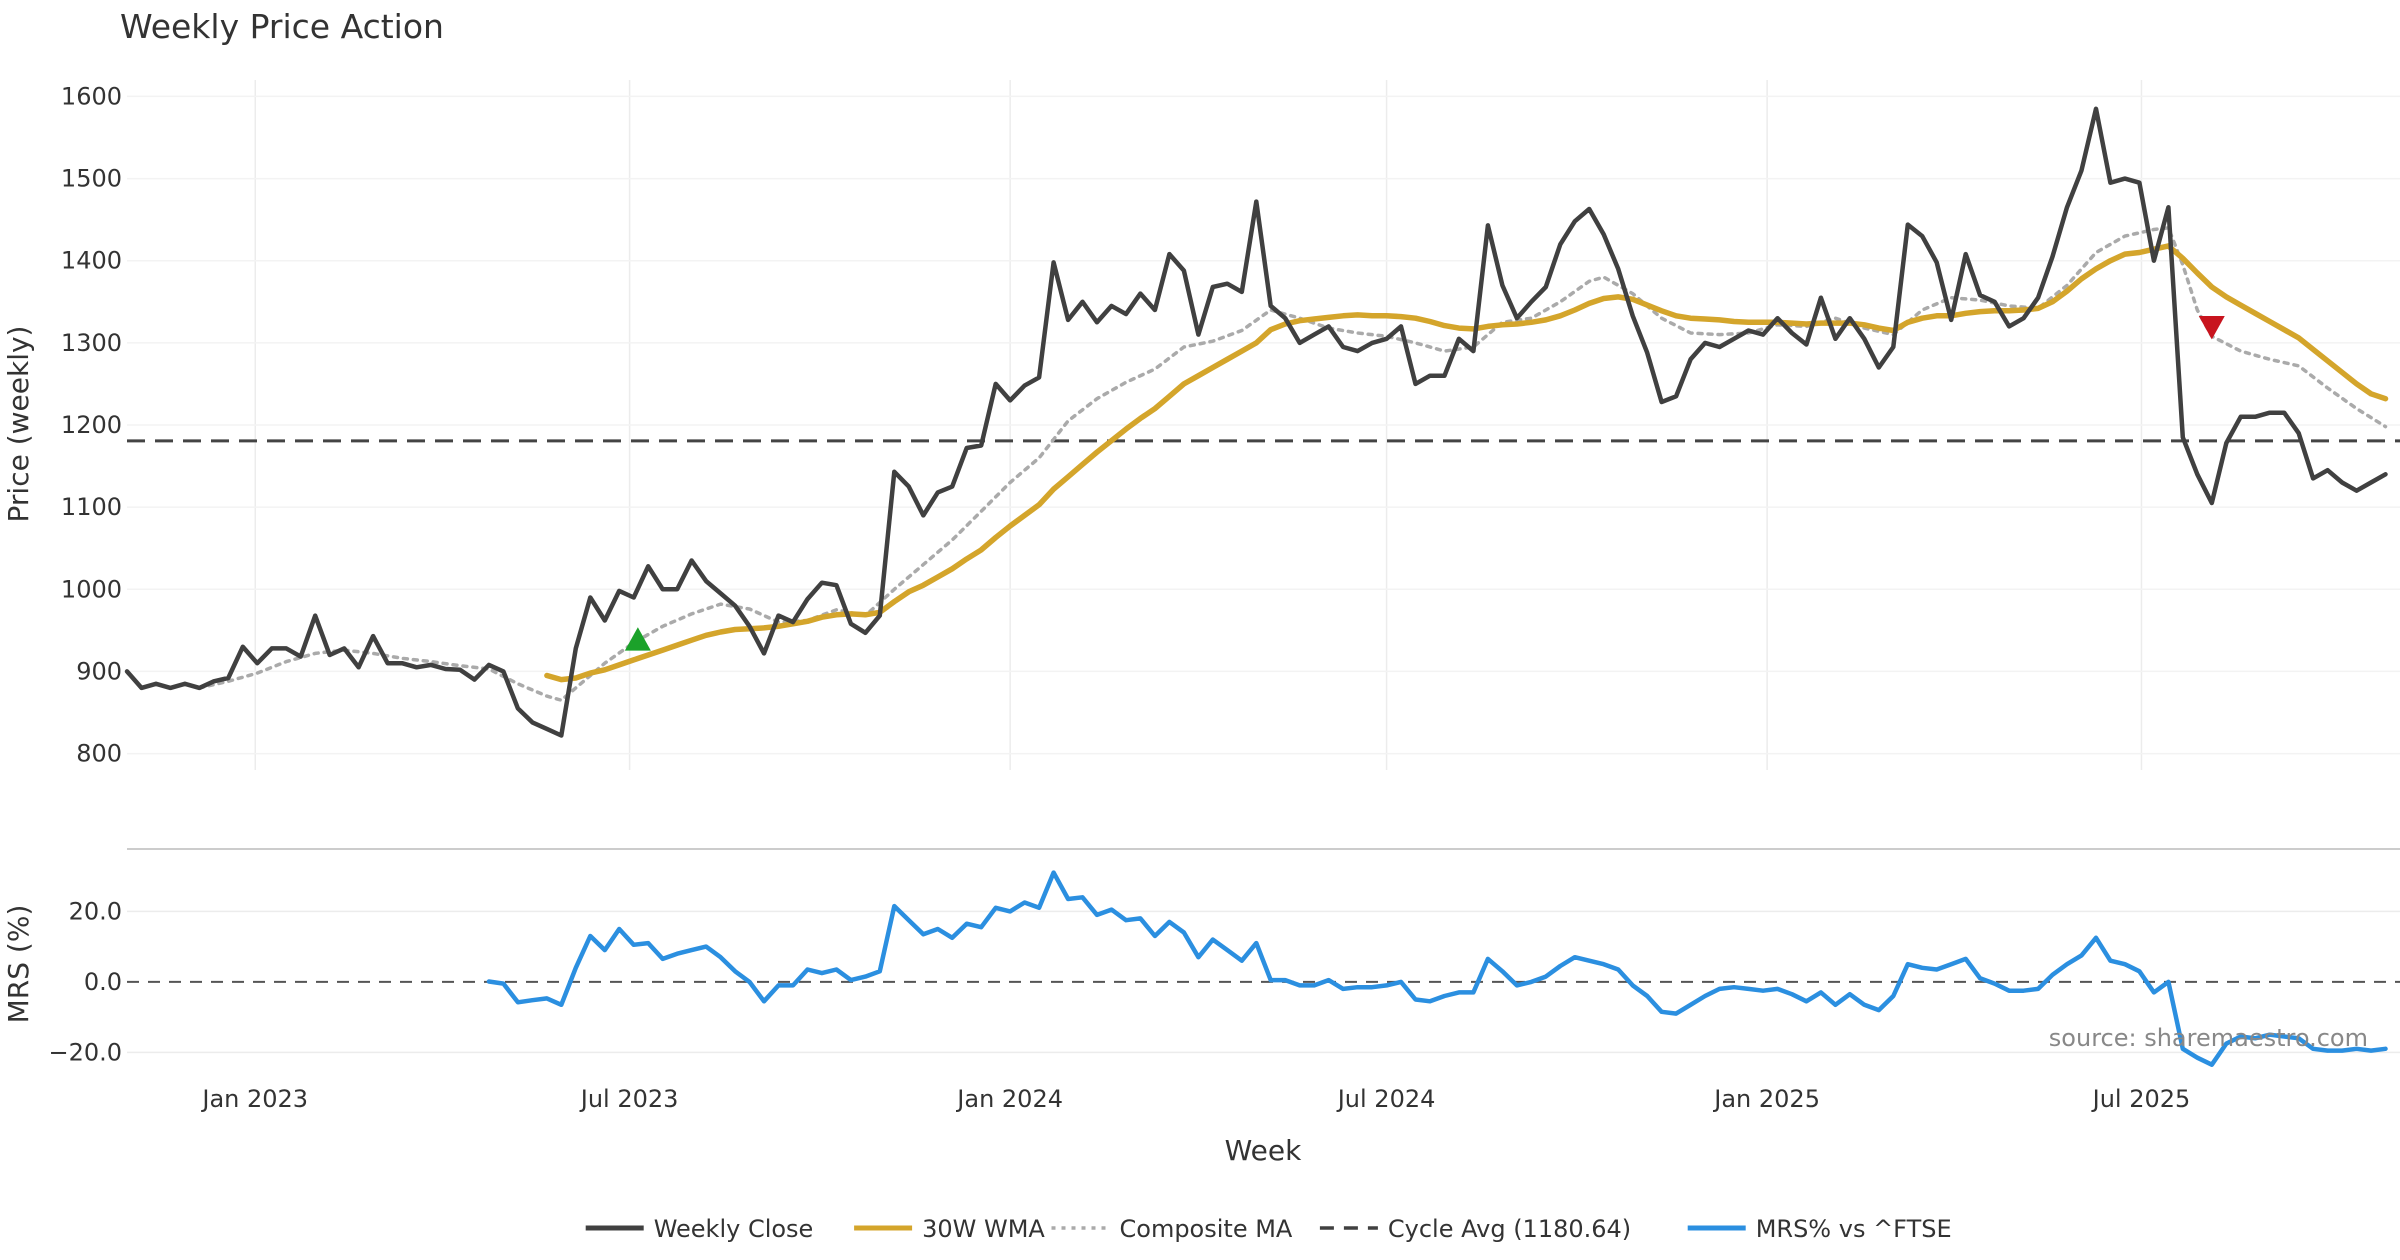  Describe the element at coordinates (99, 754) in the screenshot. I see `price-y-tick-label: 800` at that location.